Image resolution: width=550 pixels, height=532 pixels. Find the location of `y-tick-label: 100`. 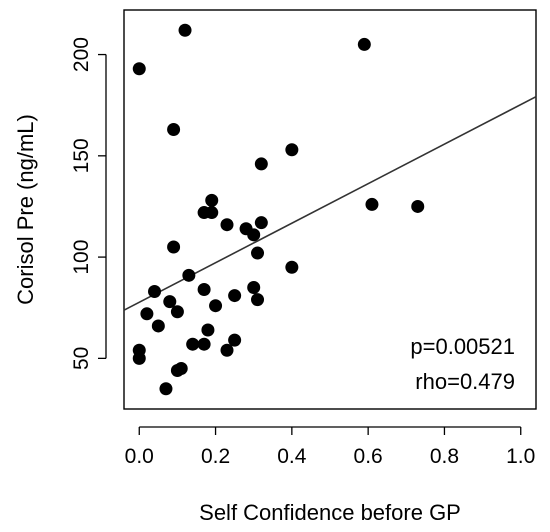

y-tick-label: 100 is located at coordinates (81, 257).